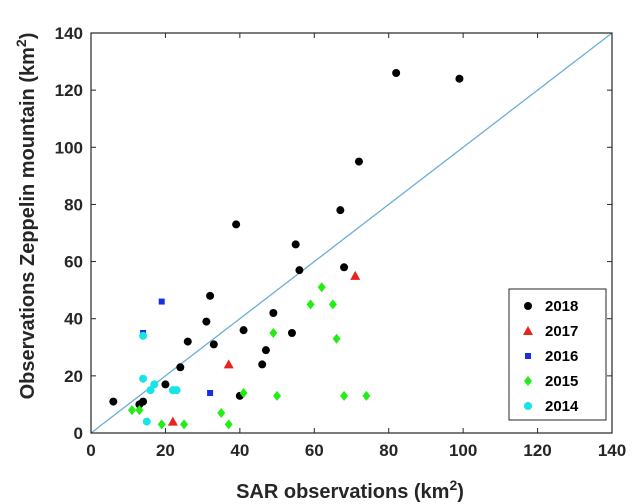 This screenshot has width=638, height=504. What do you see at coordinates (561, 356) in the screenshot?
I see `legend-label: 2016` at bounding box center [561, 356].